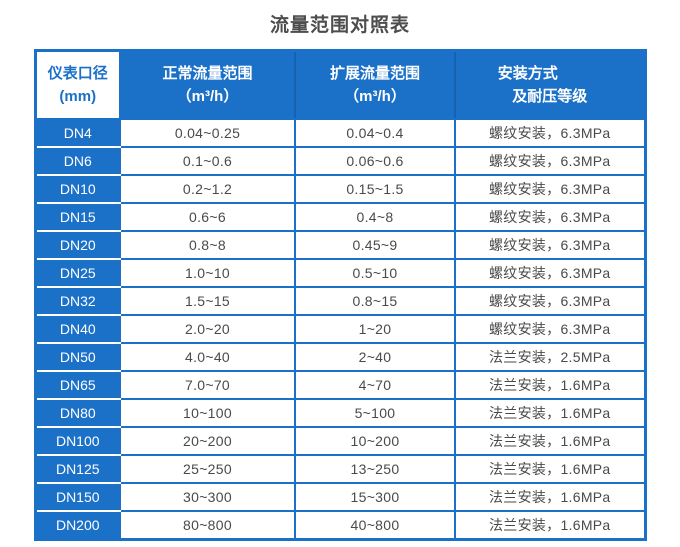 Image resolution: width=680 pixels, height=547 pixels. Describe the element at coordinates (207, 96) in the screenshot. I see `header-normal-range-unit: （m³/h）` at that location.